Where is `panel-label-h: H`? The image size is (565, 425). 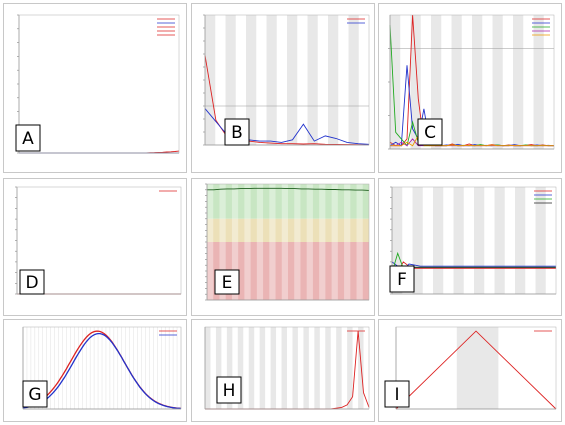 panel-label-h: H is located at coordinates (229, 391).